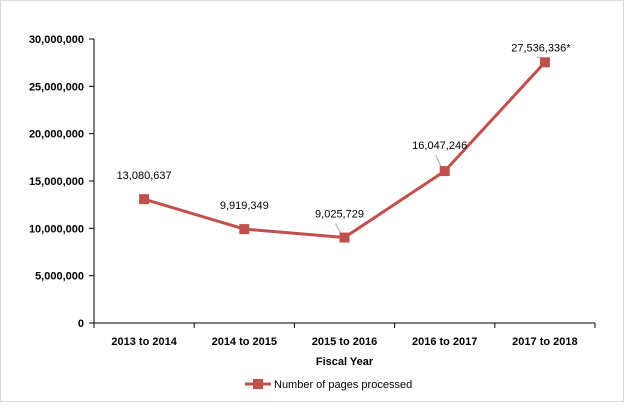 Image resolution: width=624 pixels, height=406 pixels. What do you see at coordinates (258, 384) in the screenshot?
I see `legend-marker` at bounding box center [258, 384].